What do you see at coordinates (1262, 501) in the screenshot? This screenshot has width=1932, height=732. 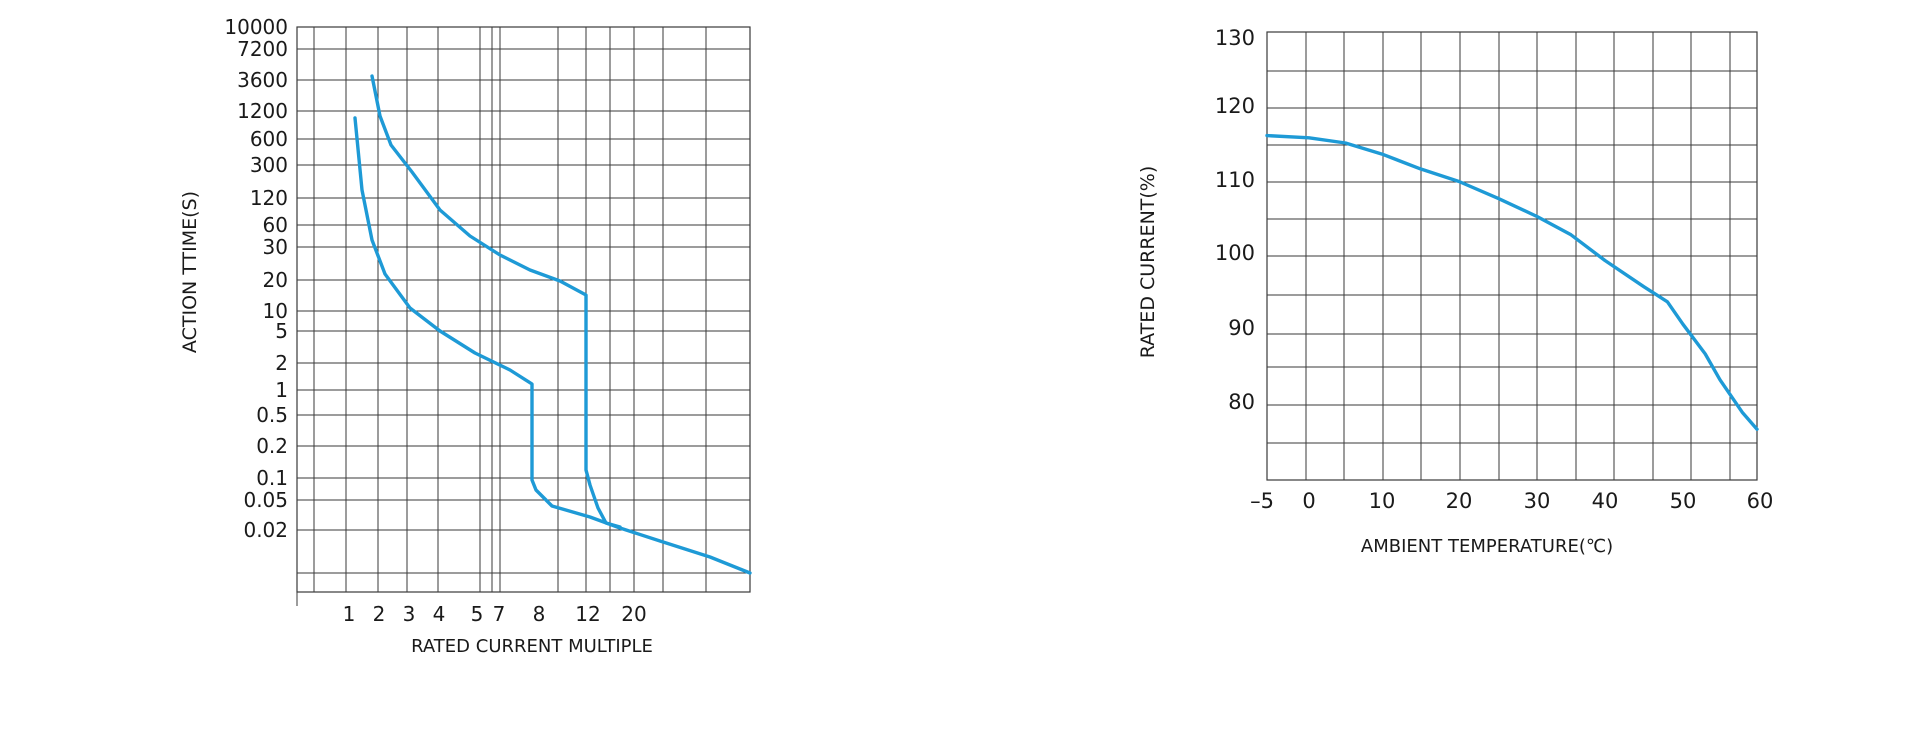 I see `chart2-x-tick-label: –5` at bounding box center [1262, 501].